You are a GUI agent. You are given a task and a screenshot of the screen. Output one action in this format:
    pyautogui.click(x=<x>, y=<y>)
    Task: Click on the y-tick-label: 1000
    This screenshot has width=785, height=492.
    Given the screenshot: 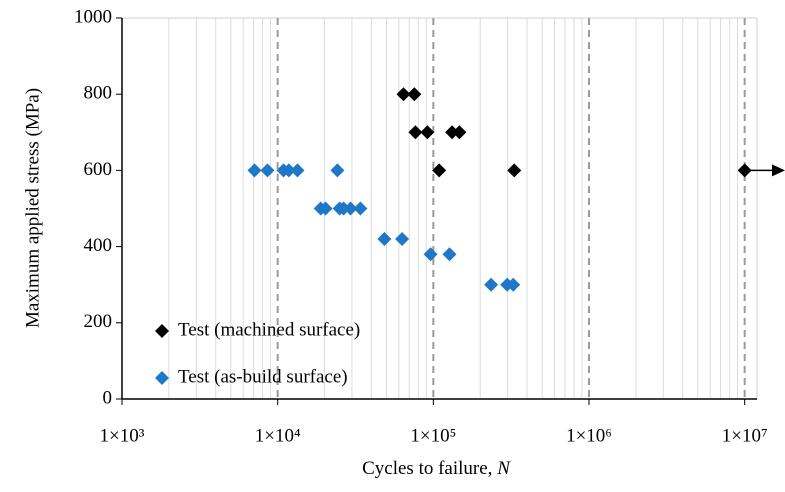 What is the action you would take?
    pyautogui.click(x=93, y=16)
    